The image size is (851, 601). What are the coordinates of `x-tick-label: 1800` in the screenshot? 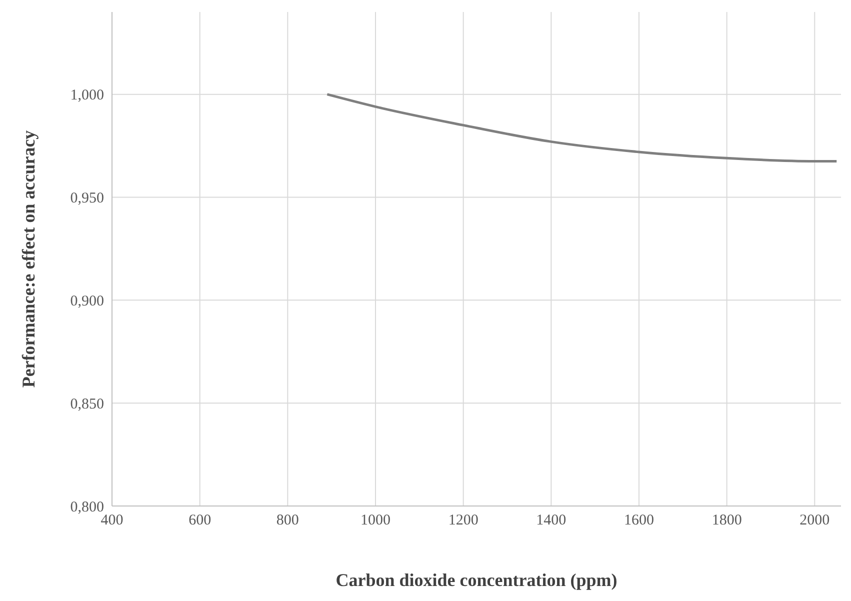 It's located at (727, 520).